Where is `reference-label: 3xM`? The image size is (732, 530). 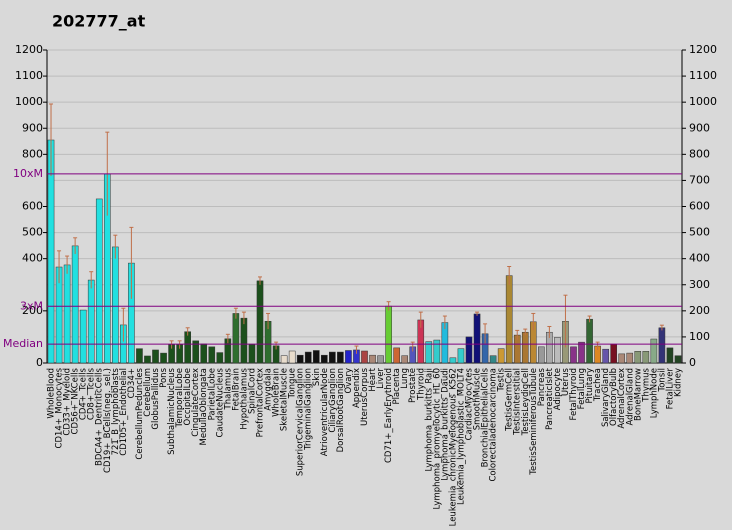 reference-label: 3xM is located at coordinates (31, 305).